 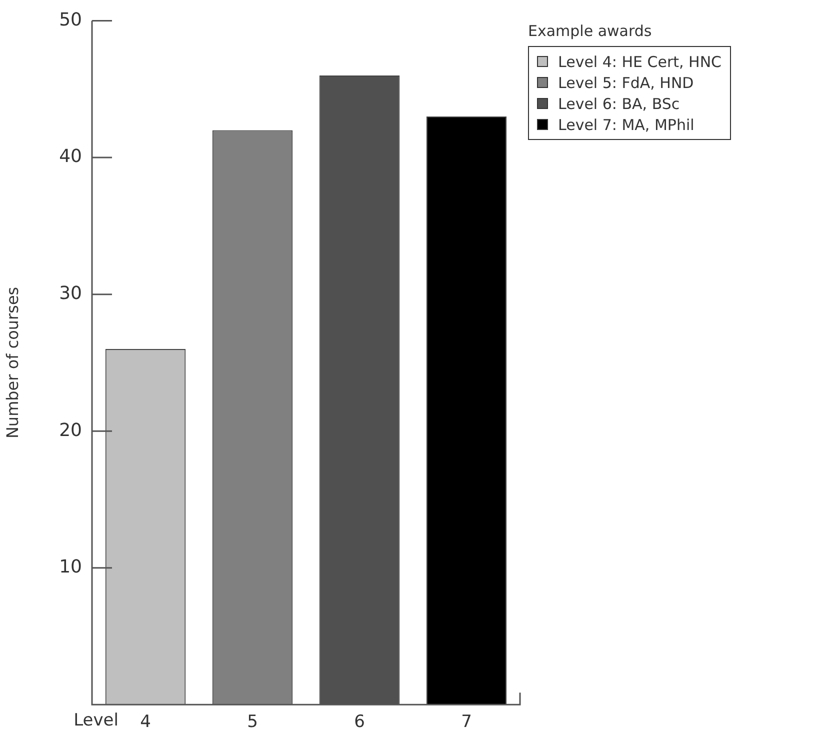 What do you see at coordinates (12, 362) in the screenshot?
I see `y-axis-title: Number of courses` at bounding box center [12, 362].